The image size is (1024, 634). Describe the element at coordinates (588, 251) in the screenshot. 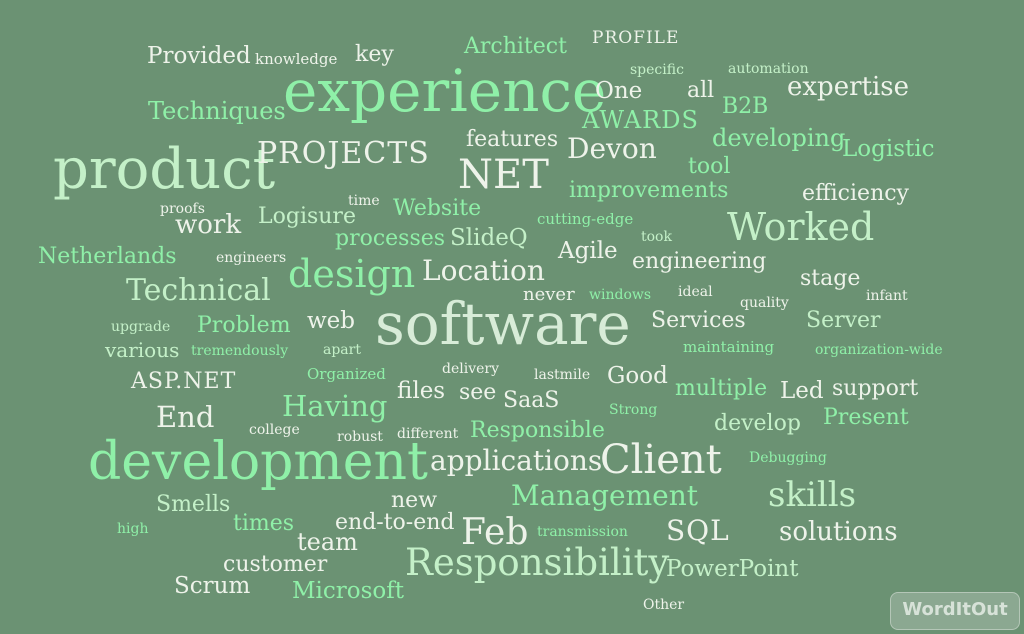

I see `word-agile: Agile` at that location.